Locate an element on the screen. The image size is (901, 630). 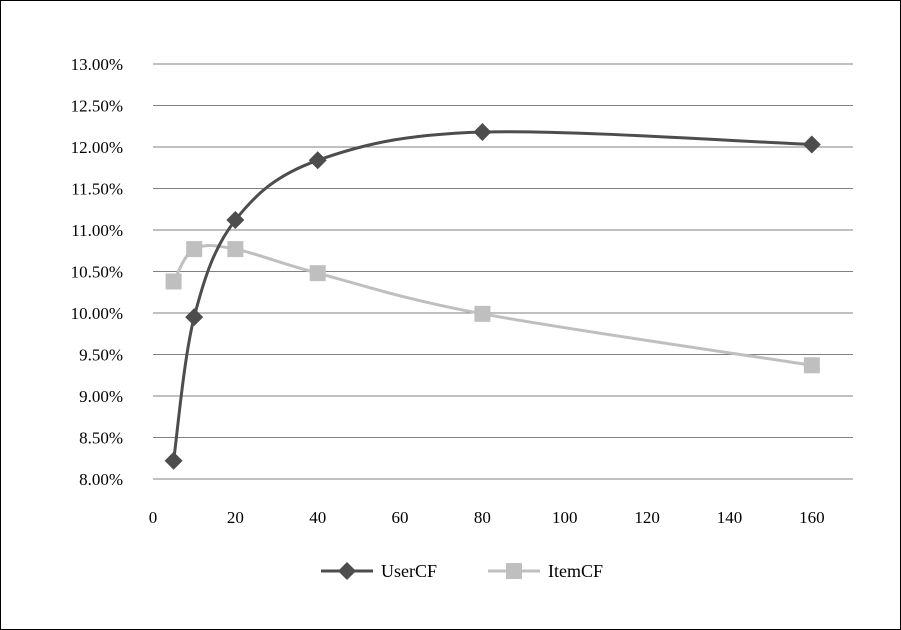
y-tick-label: 12.50% is located at coordinates (97, 106).